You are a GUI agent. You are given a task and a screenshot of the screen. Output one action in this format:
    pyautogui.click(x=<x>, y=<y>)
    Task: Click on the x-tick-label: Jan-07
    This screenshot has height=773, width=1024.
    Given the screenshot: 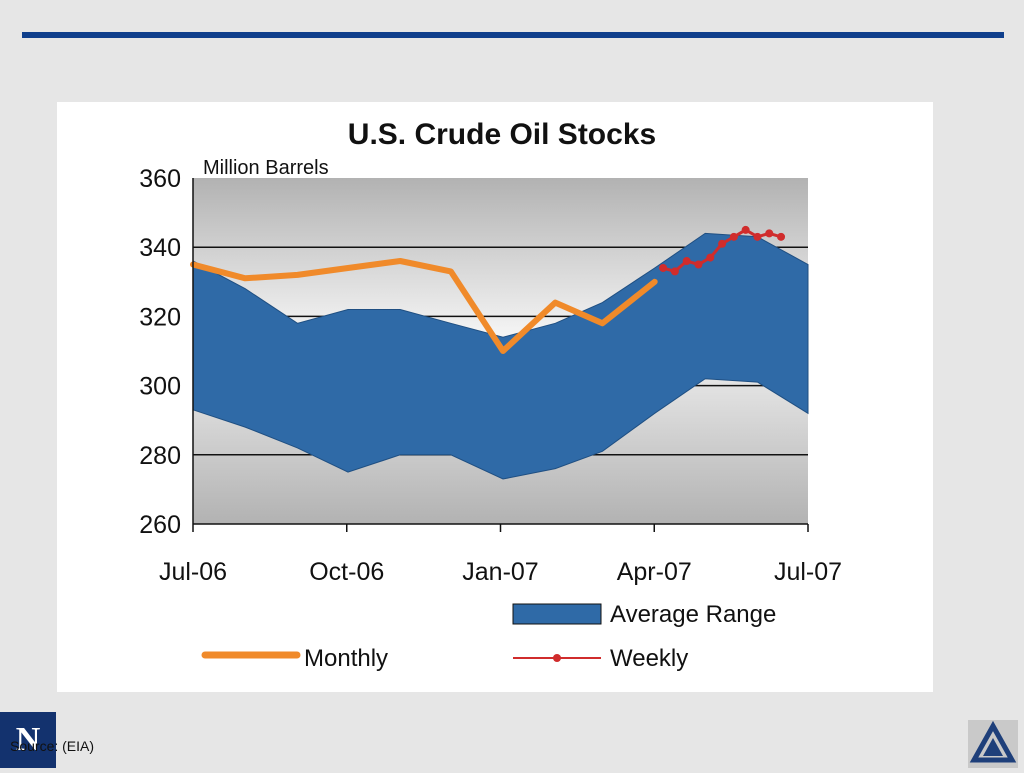 What is the action you would take?
    pyautogui.click(x=500, y=572)
    